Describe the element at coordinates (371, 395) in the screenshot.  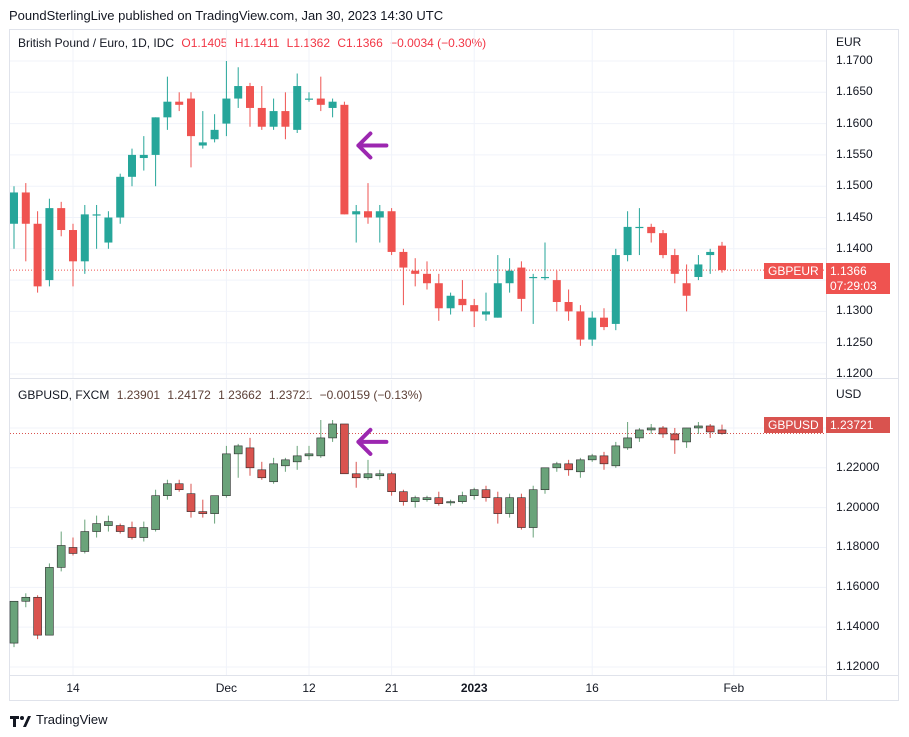
I see `ohlc-change: −0.00159 (−0.13%)` at that location.